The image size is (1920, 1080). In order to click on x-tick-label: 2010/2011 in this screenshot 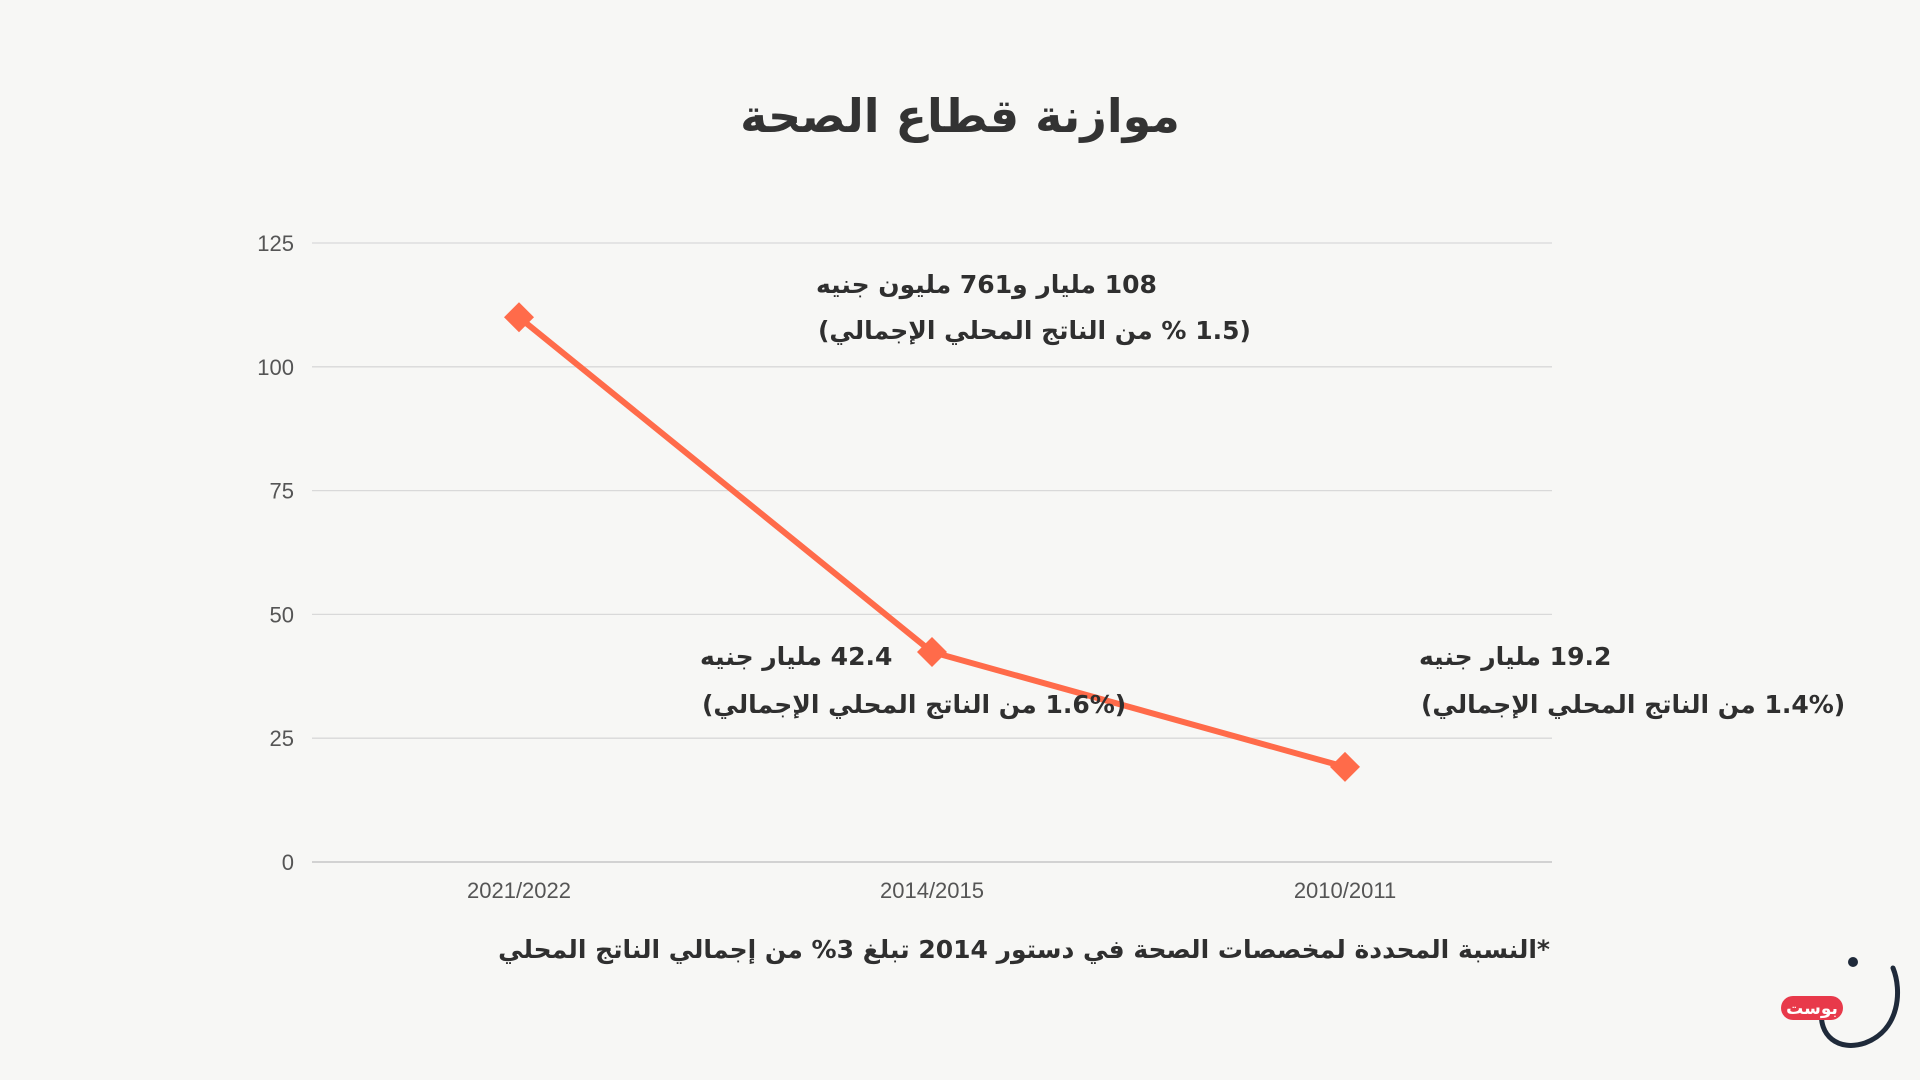, I will do `click(1345, 890)`.